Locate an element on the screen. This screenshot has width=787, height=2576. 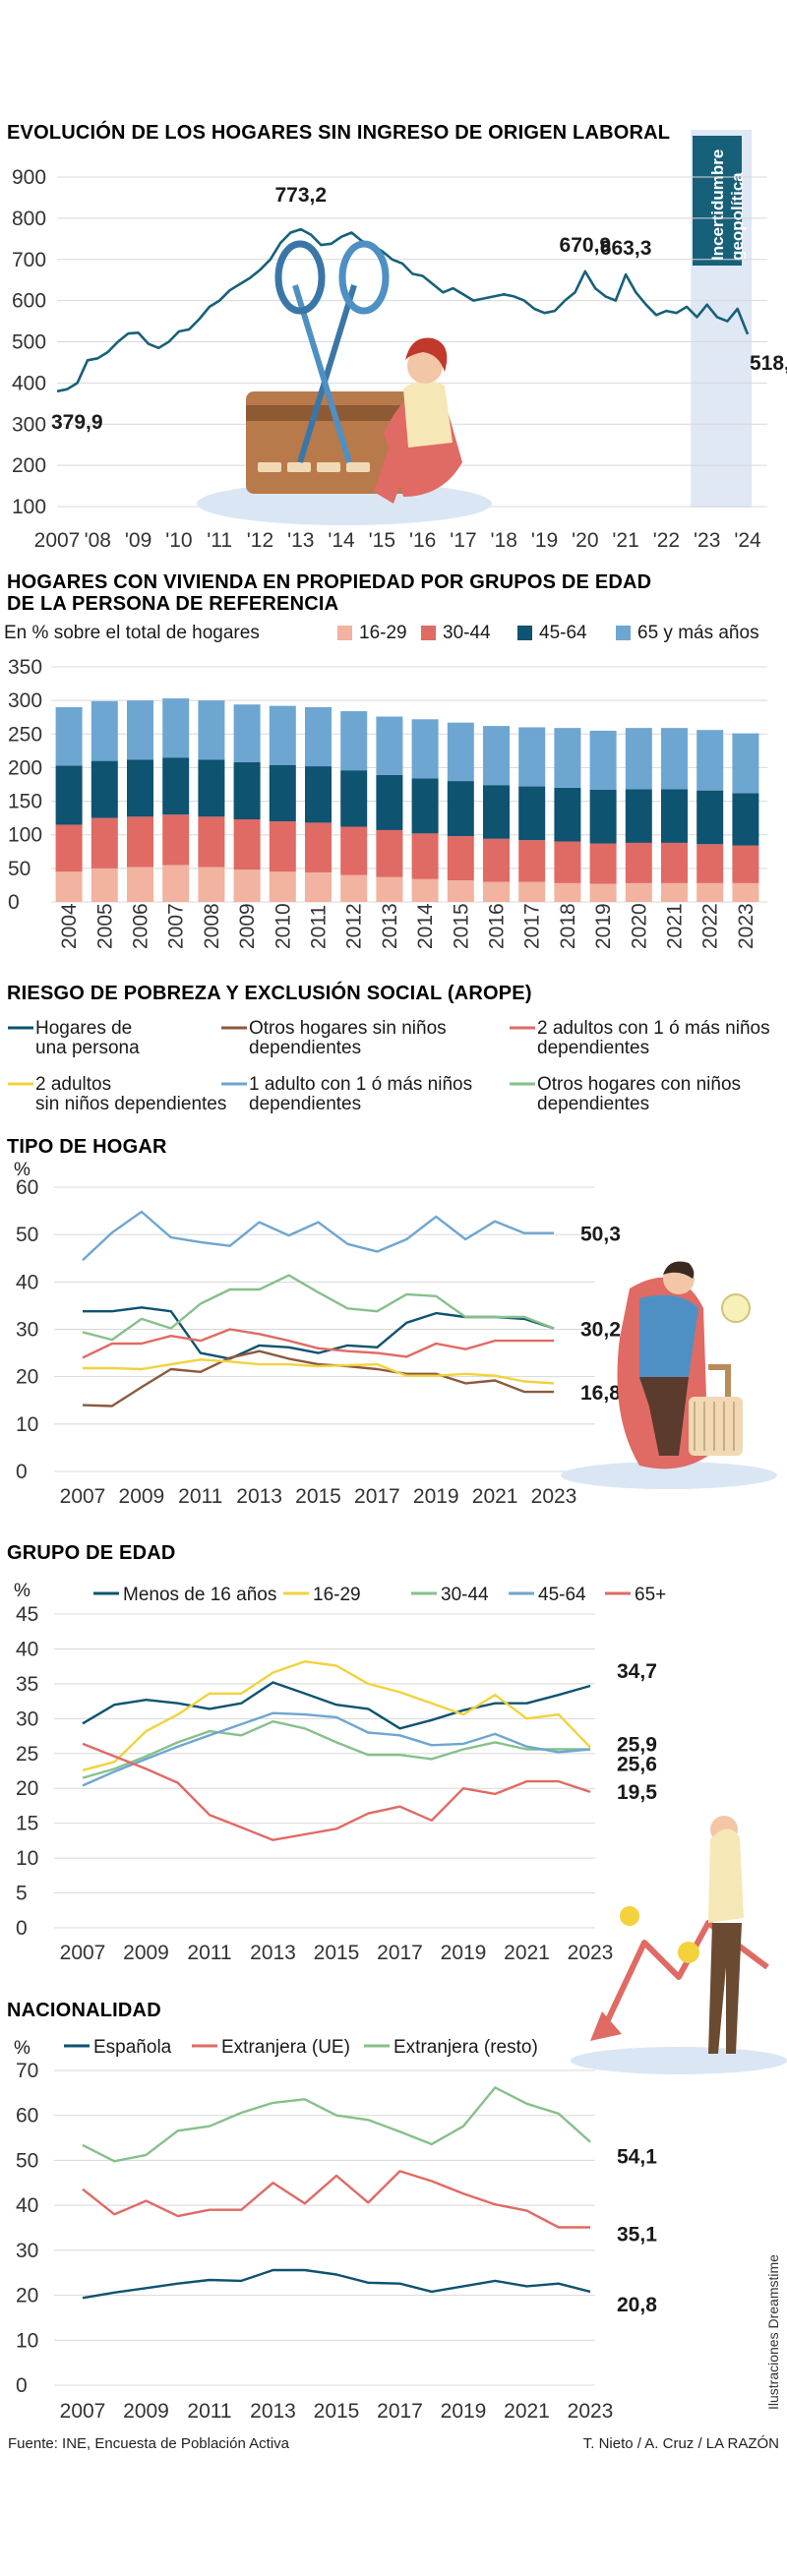
x-tick-label: '10 is located at coordinates (178, 540).